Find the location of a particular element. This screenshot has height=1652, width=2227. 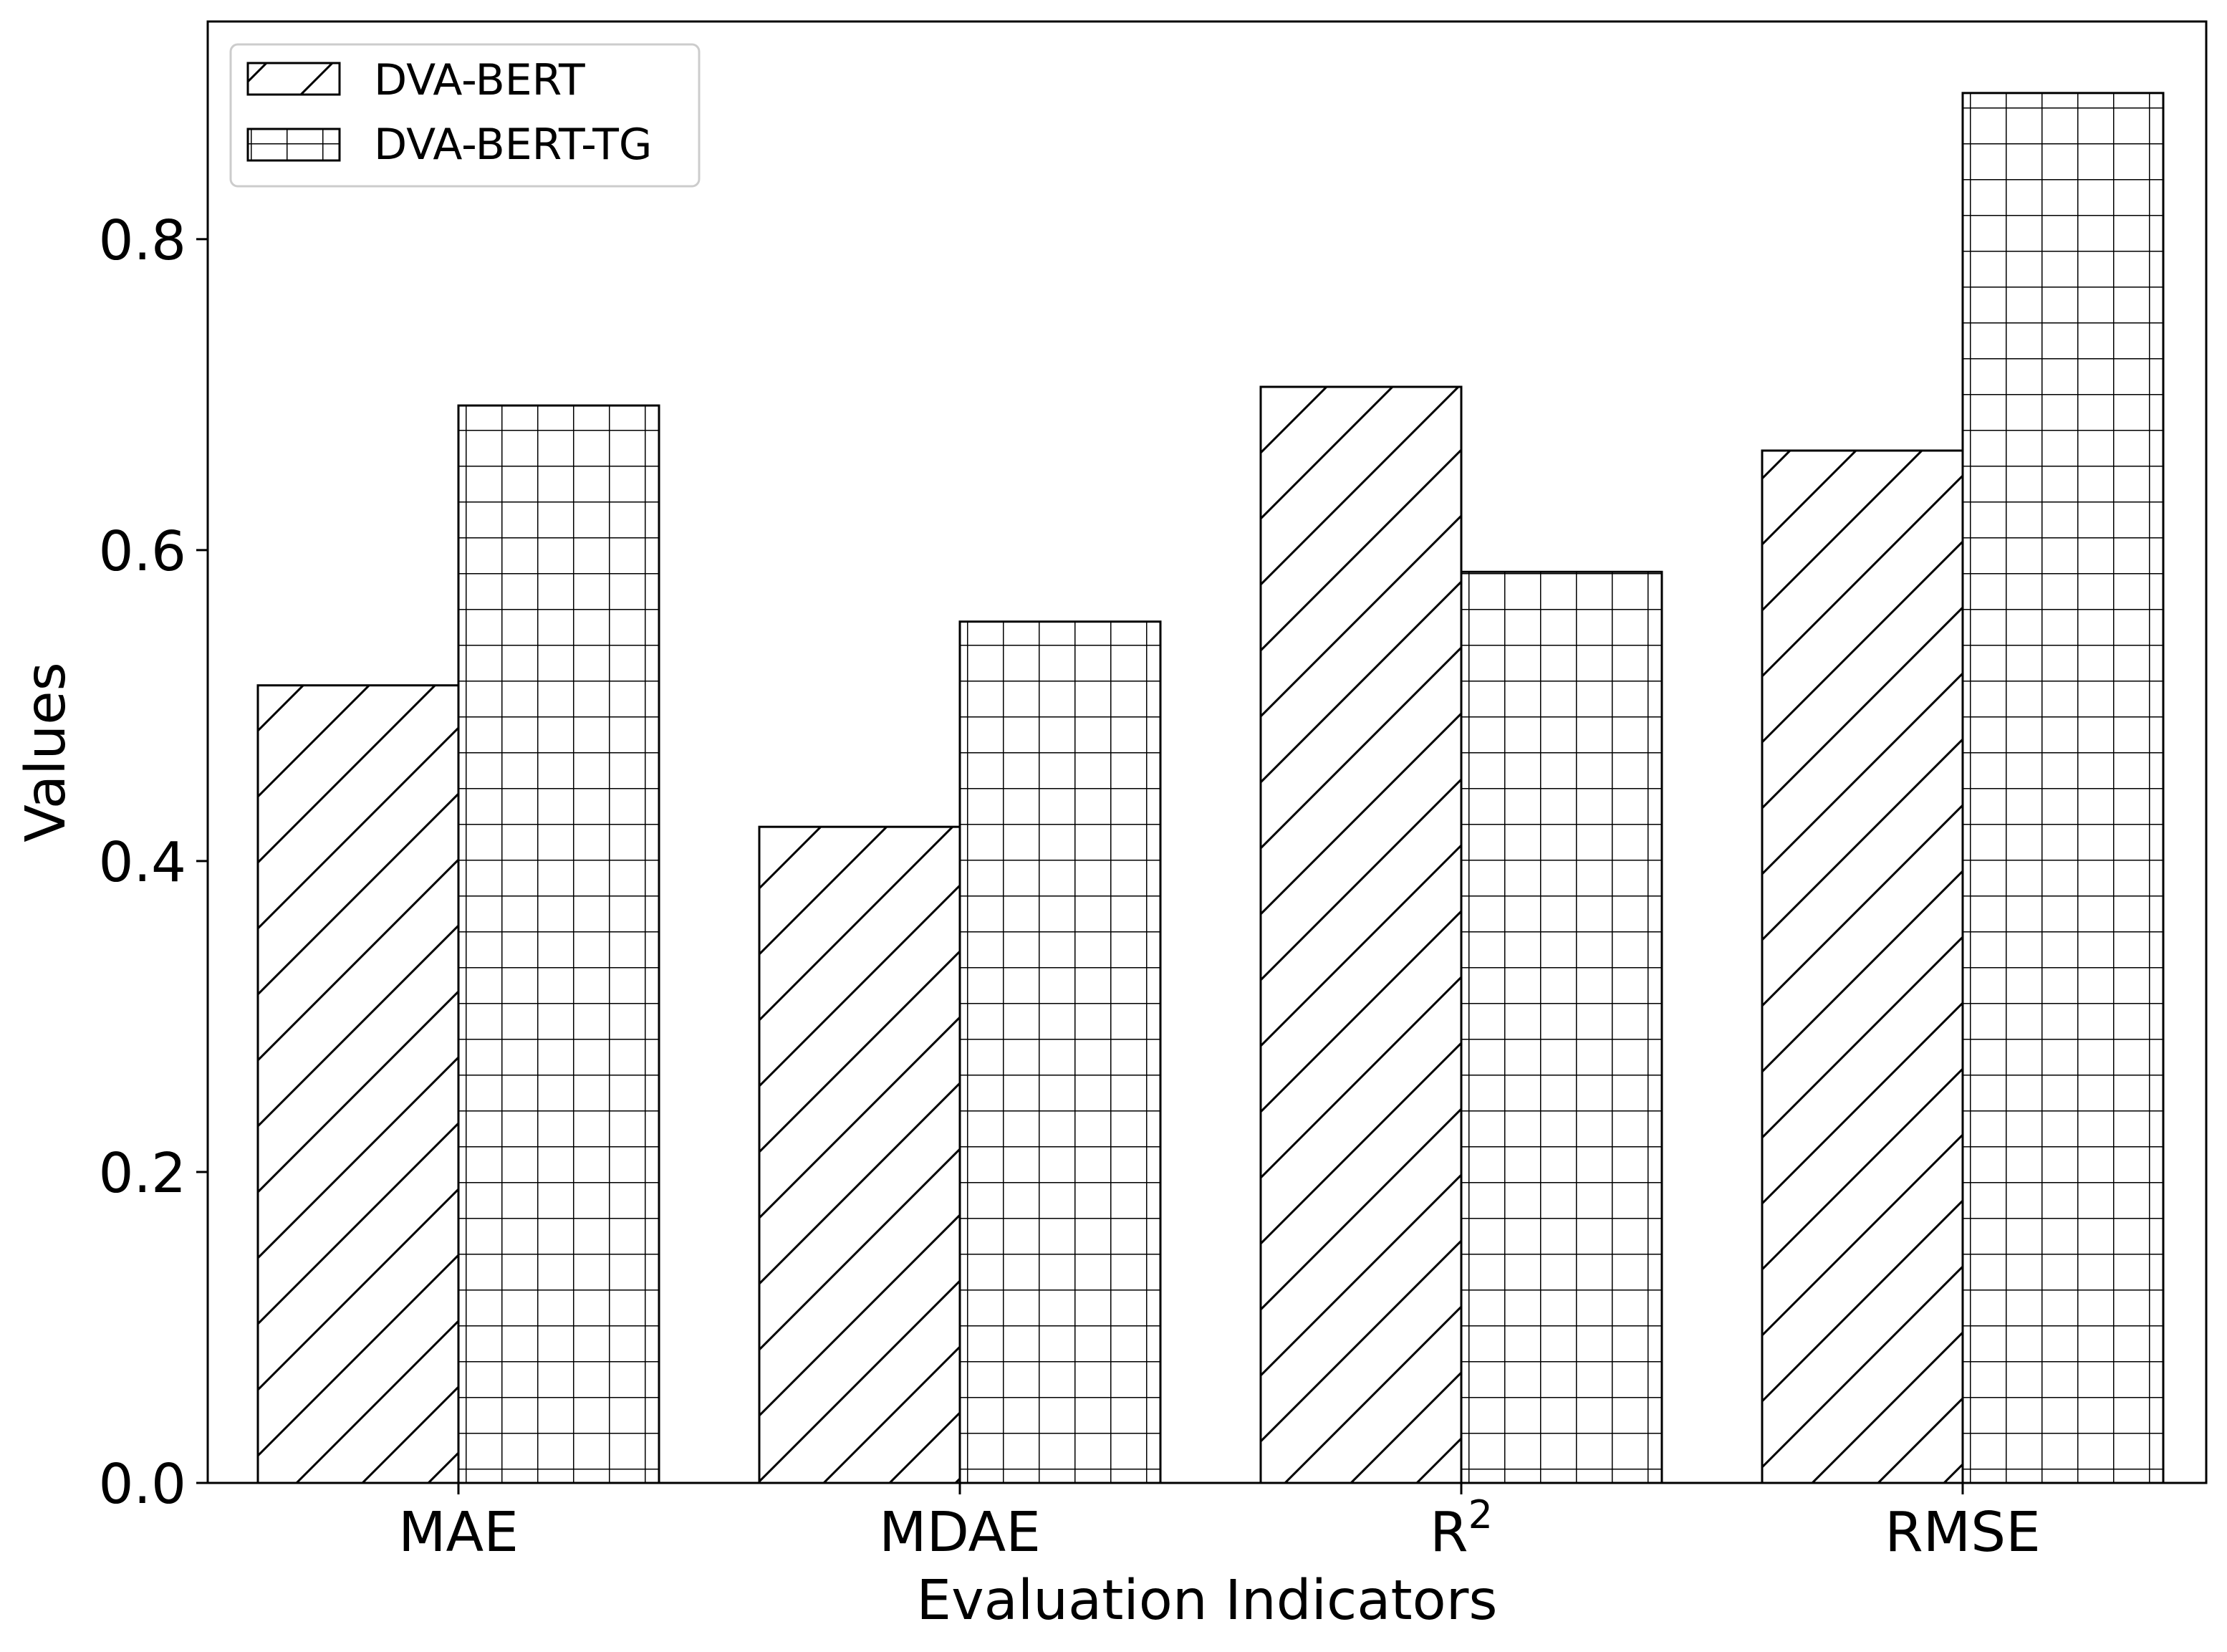

x-axis-label: Evaluation Indicators is located at coordinates (1206, 1601).